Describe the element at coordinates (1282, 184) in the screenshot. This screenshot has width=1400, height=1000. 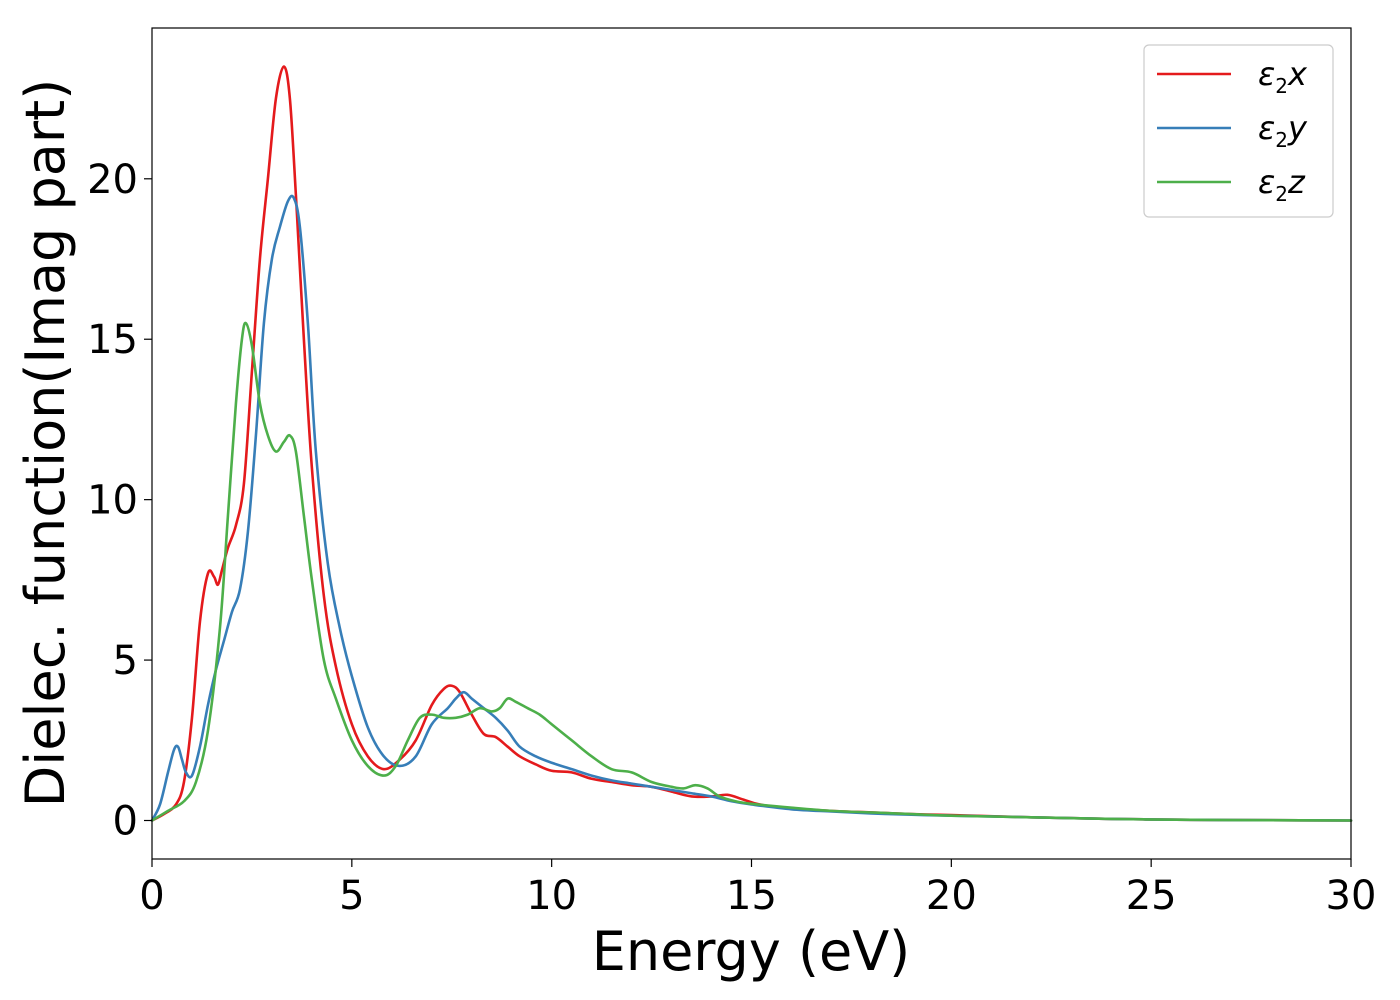
I see `legend-label-z: ε2z` at that location.